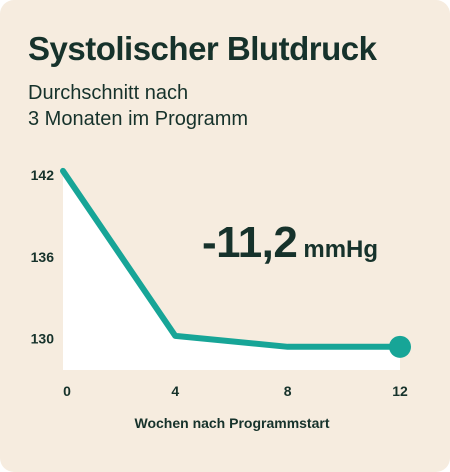 The image size is (450, 472). Describe the element at coordinates (202, 48) in the screenshot. I see `chart-title: Systolischer Blutdruck` at that location.